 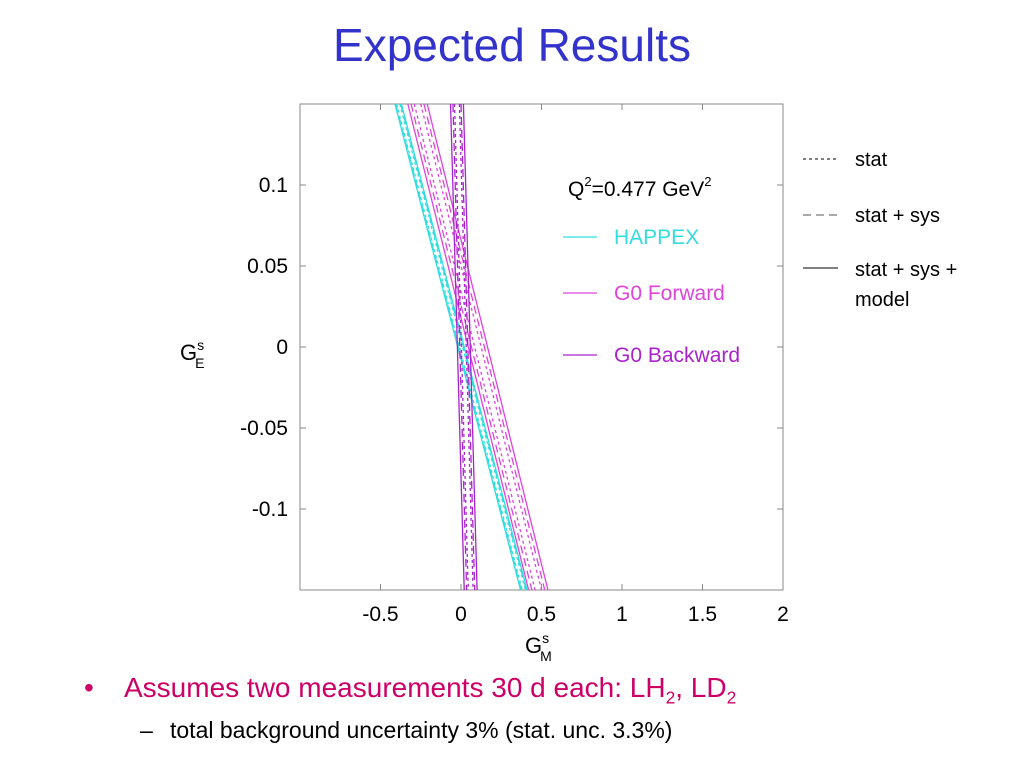 I want to click on y-tick-label: 0, so click(x=282, y=347).